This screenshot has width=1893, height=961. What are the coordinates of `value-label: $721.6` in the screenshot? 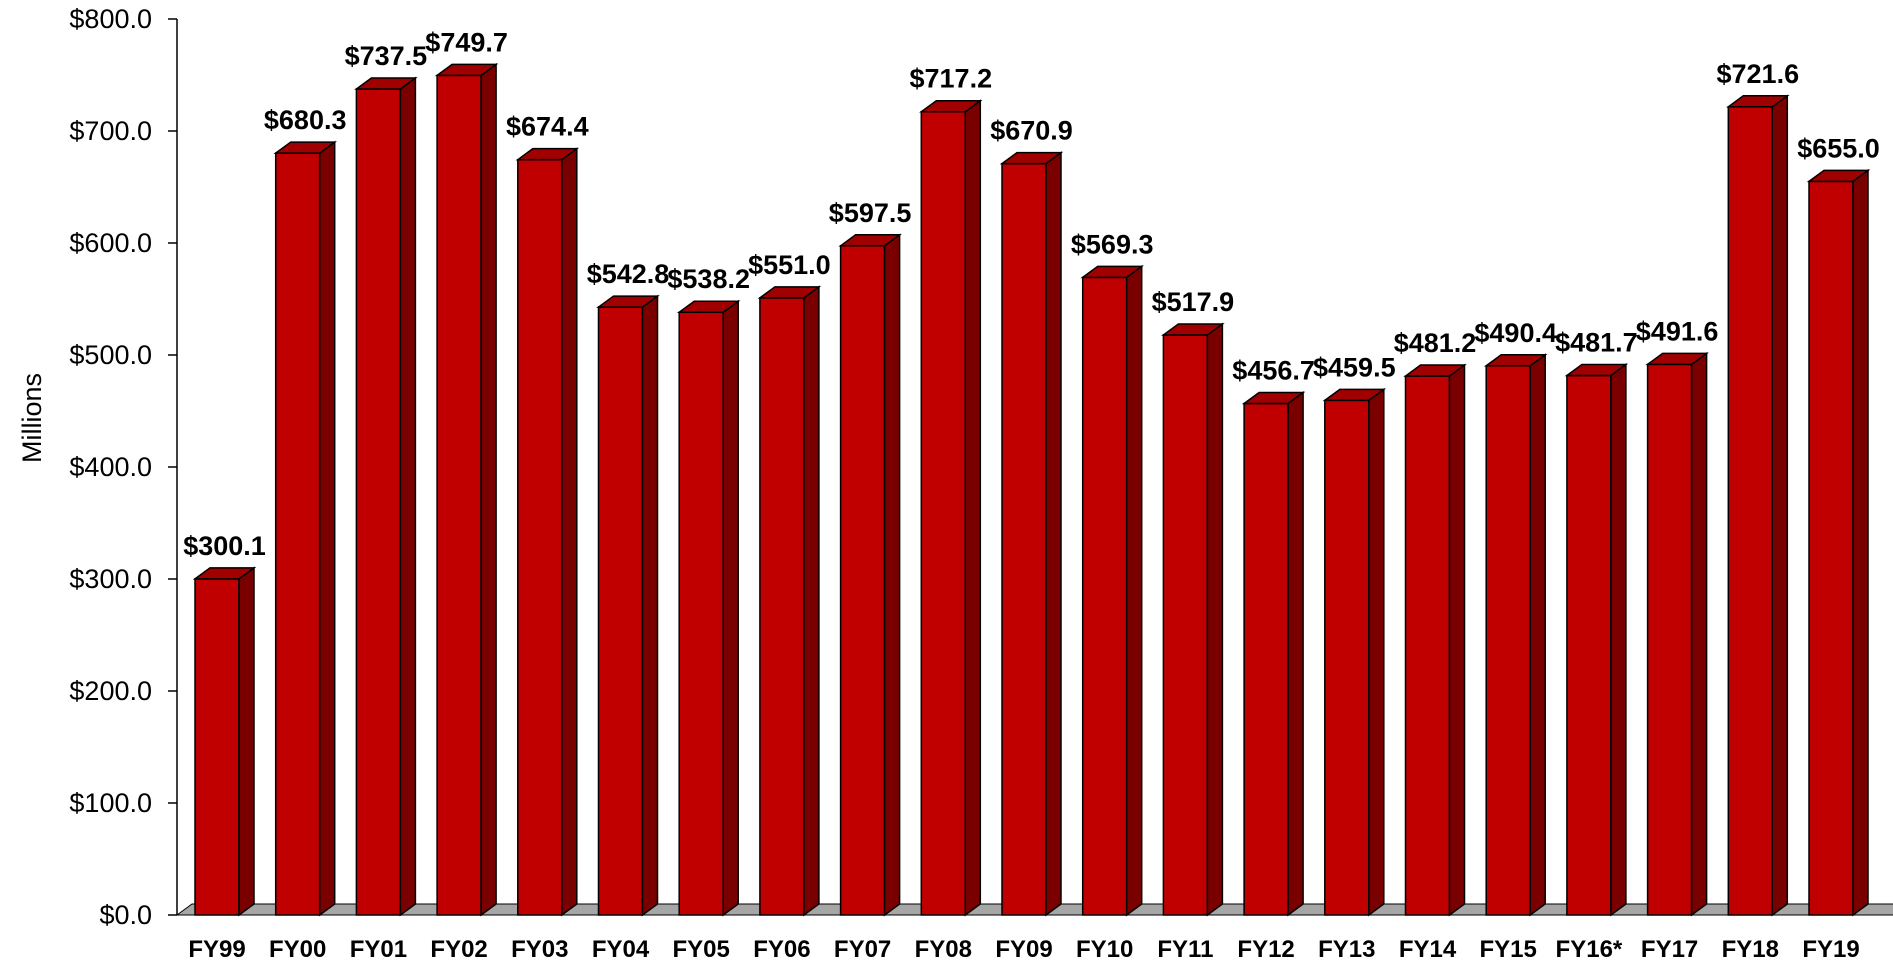 It's located at (1758, 74).